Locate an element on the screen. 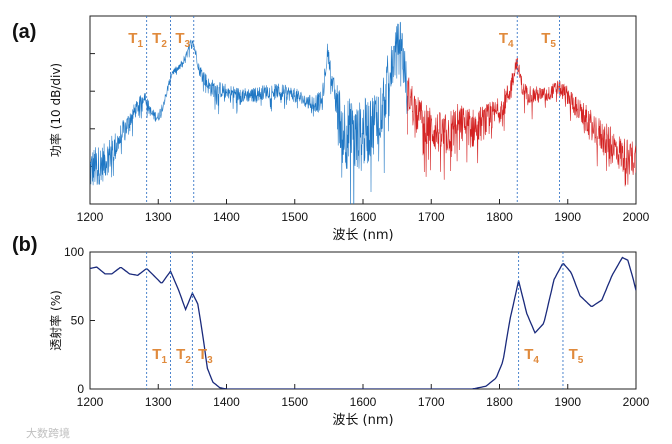  y-axis-title: 功率 (10 dB/div) is located at coordinates (55, 110).